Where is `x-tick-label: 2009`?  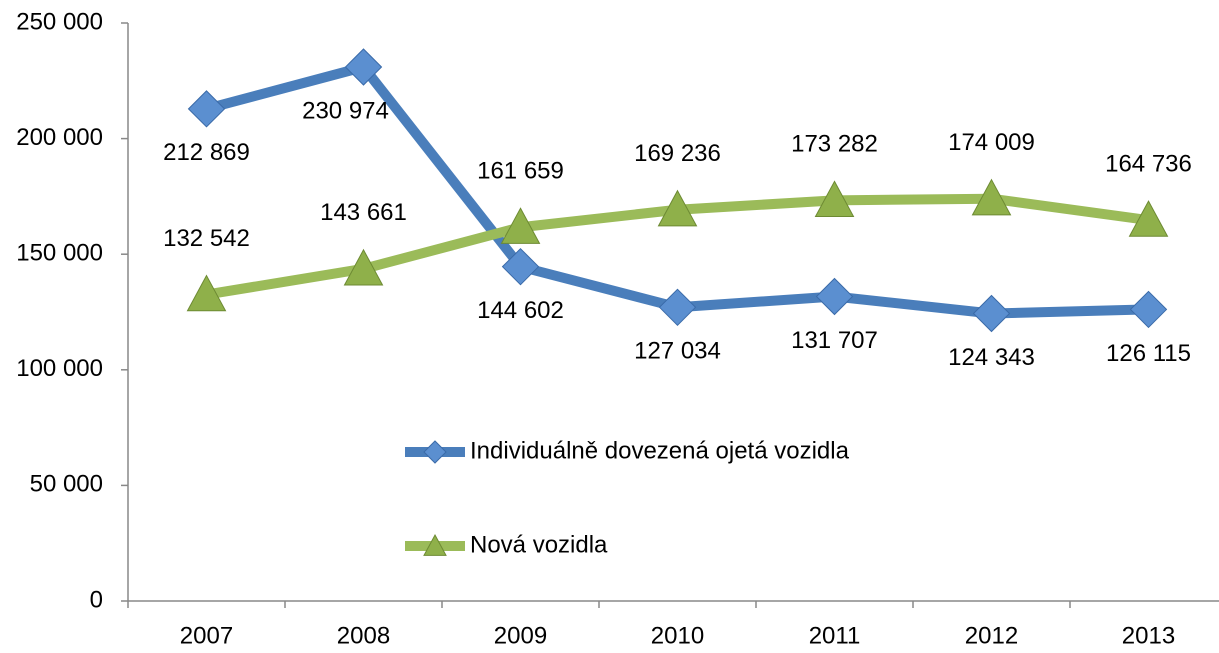 x-tick-label: 2009 is located at coordinates (520, 635).